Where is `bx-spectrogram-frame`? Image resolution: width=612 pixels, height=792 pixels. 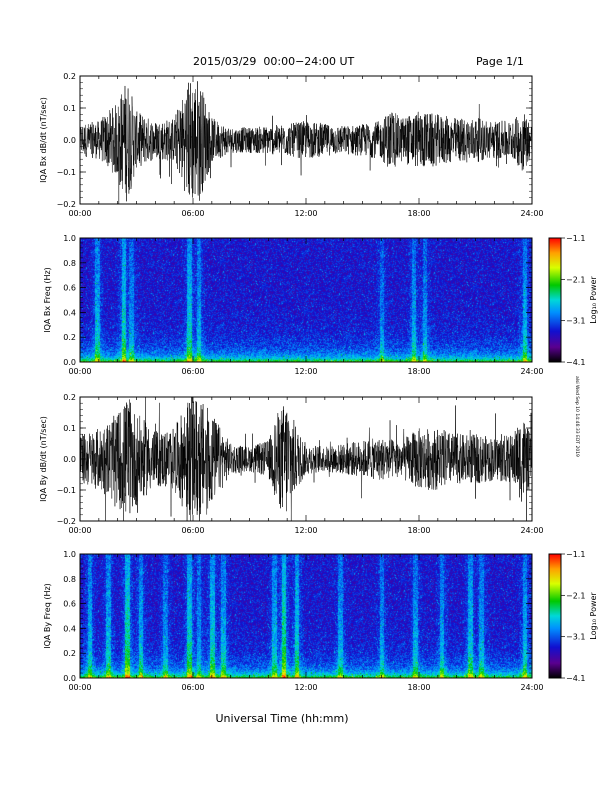 bx-spectrogram-frame is located at coordinates (306, 300).